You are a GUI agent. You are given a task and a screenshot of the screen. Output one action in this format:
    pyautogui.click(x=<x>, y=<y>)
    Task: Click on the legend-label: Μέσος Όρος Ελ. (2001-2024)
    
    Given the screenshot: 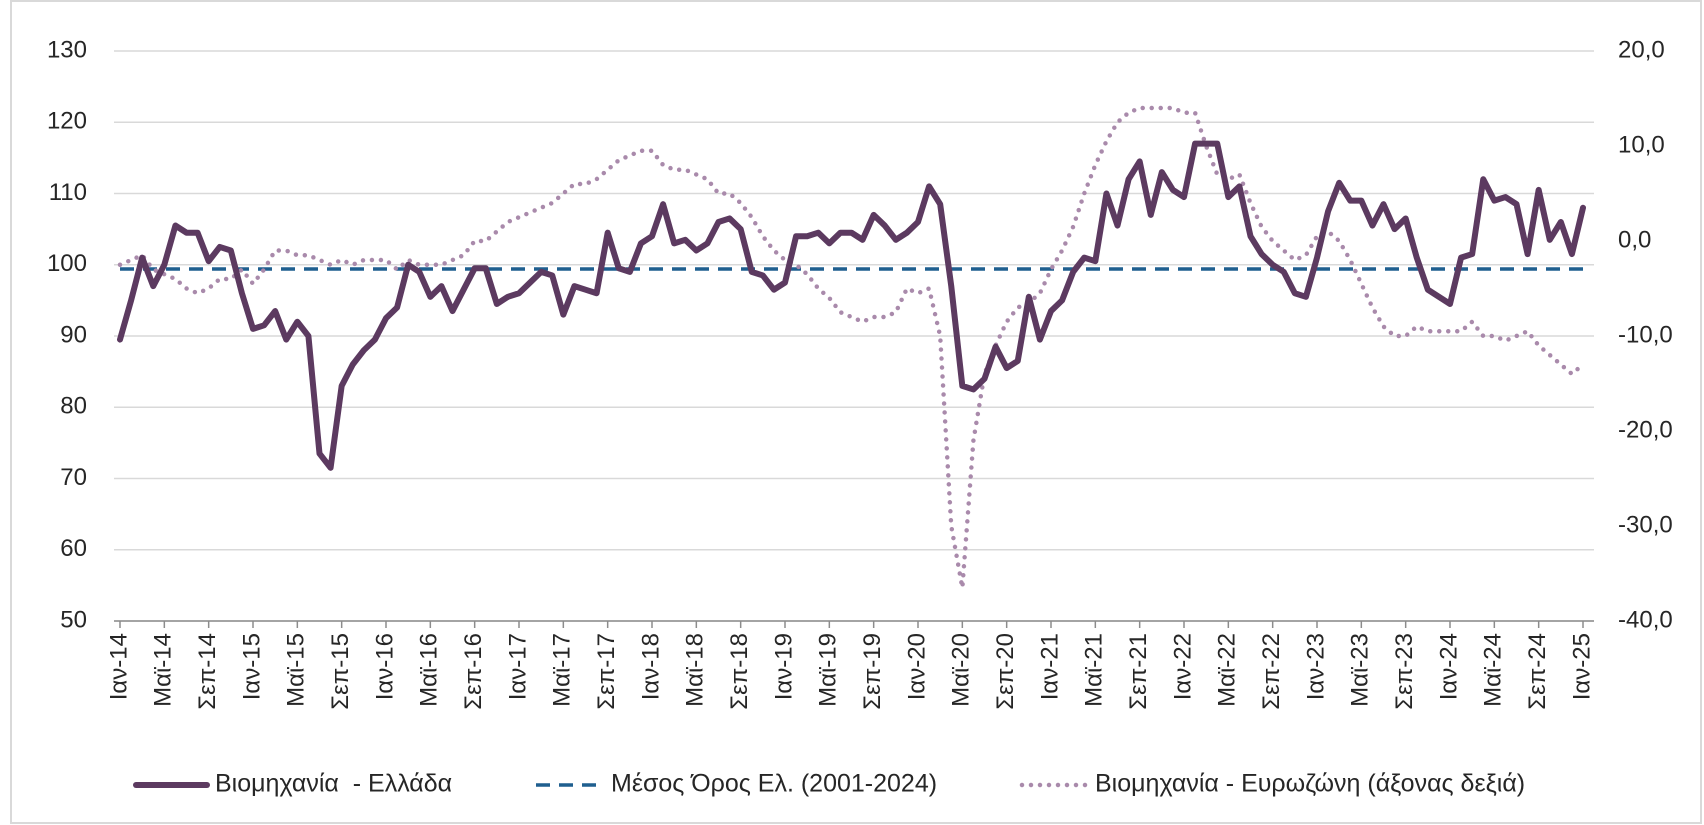 What is the action you would take?
    pyautogui.click(x=774, y=784)
    